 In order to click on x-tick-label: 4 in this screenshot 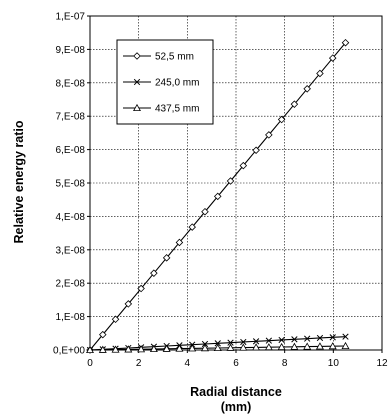, I will do `click(188, 363)`.